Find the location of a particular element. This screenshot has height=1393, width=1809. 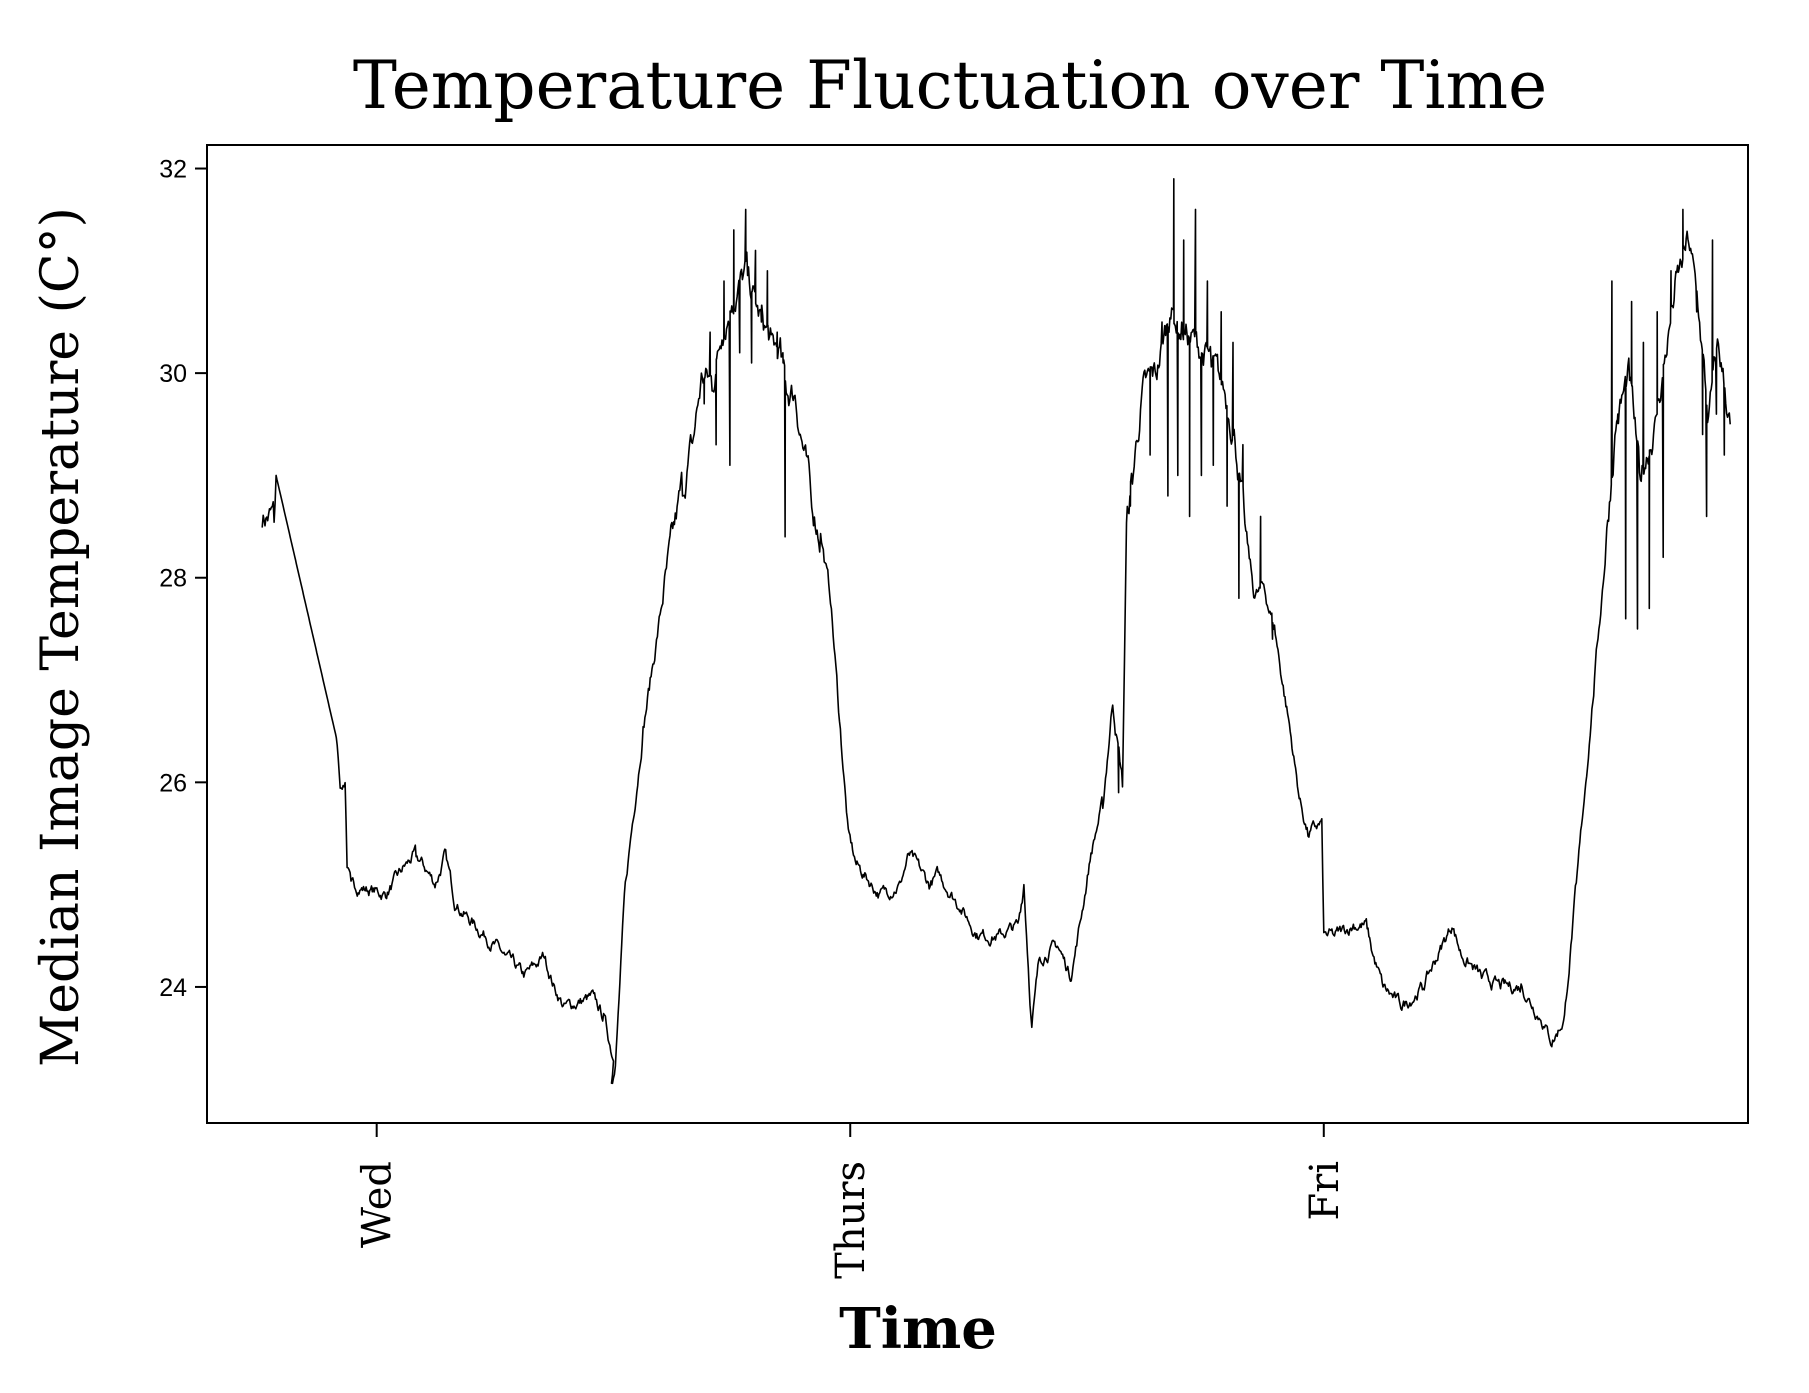

y-tick-label: 32 is located at coordinates (173, 170).